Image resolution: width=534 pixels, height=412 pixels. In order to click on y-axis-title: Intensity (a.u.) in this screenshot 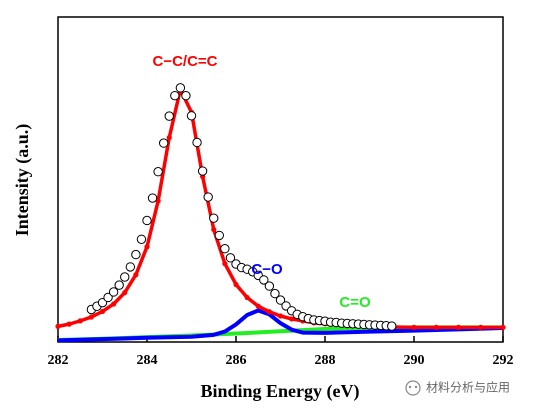, I will do `click(22, 180)`.